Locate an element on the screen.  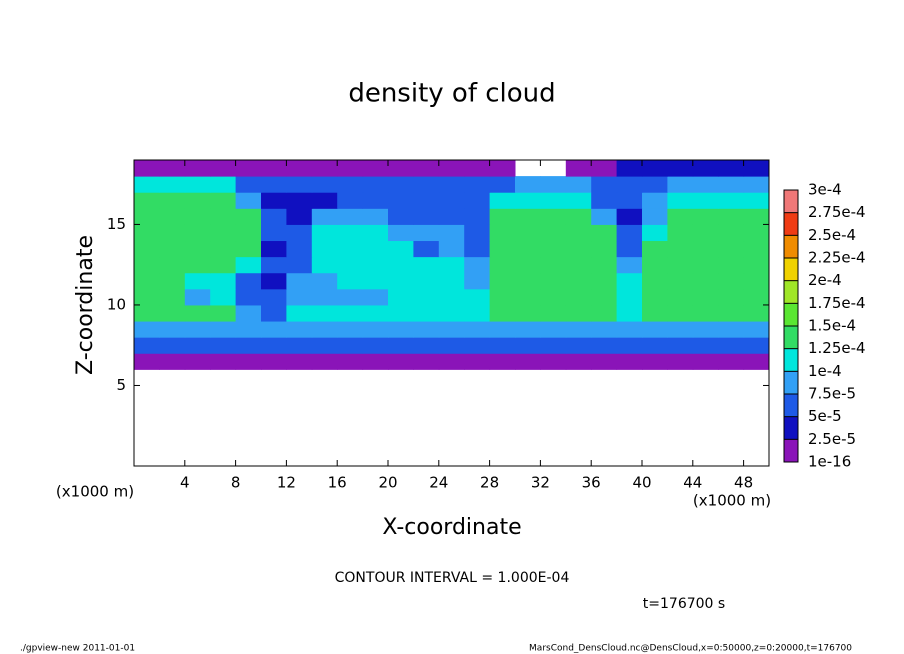
x-unit: (x1000 m) is located at coordinates (732, 501).